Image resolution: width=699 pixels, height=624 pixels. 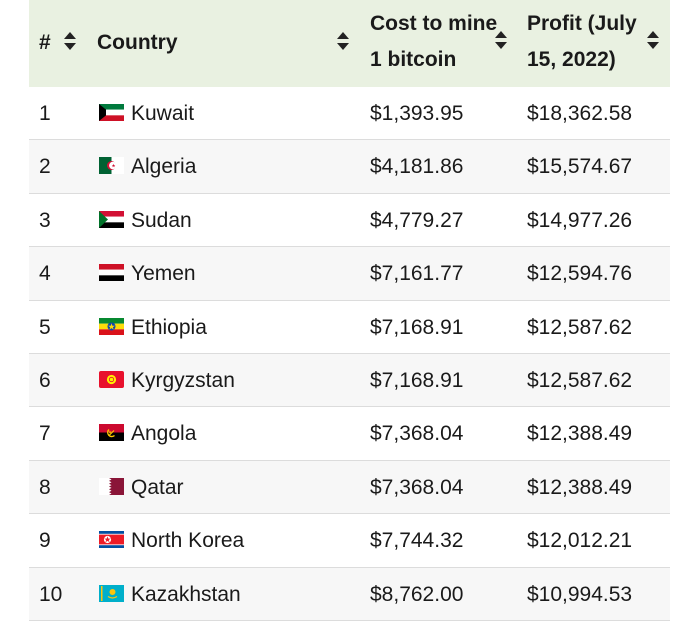 I want to click on table-row: 8 Qatar $7,368.04 $12,388.49, so click(x=349, y=487).